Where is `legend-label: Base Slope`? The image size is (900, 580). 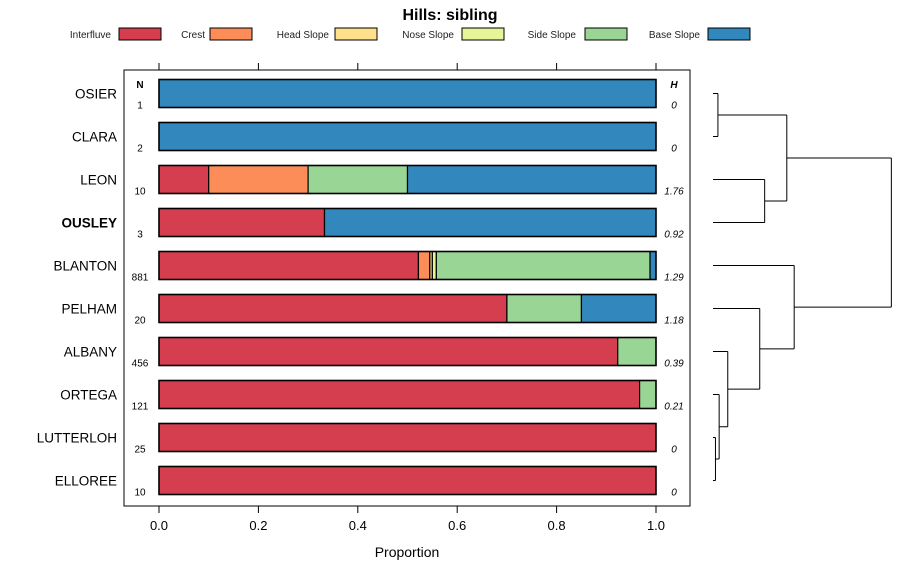
legend-label: Base Slope is located at coordinates (675, 35).